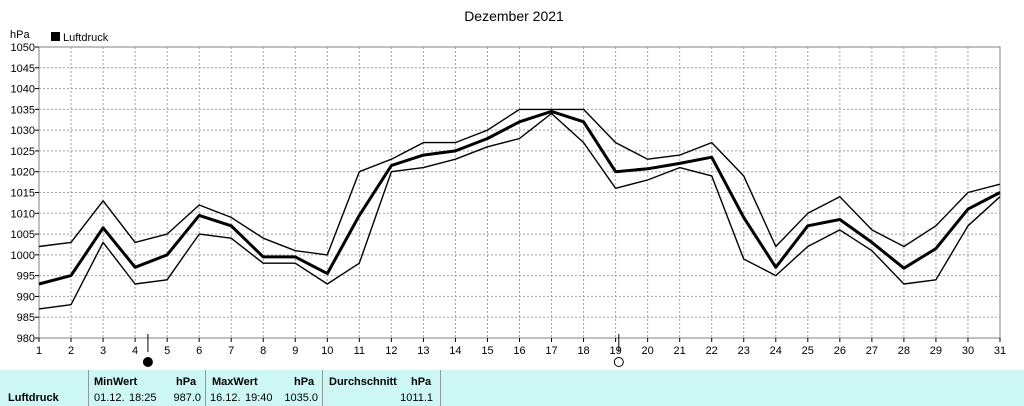  I want to click on y-tick-label: 1025, so click(23, 152).